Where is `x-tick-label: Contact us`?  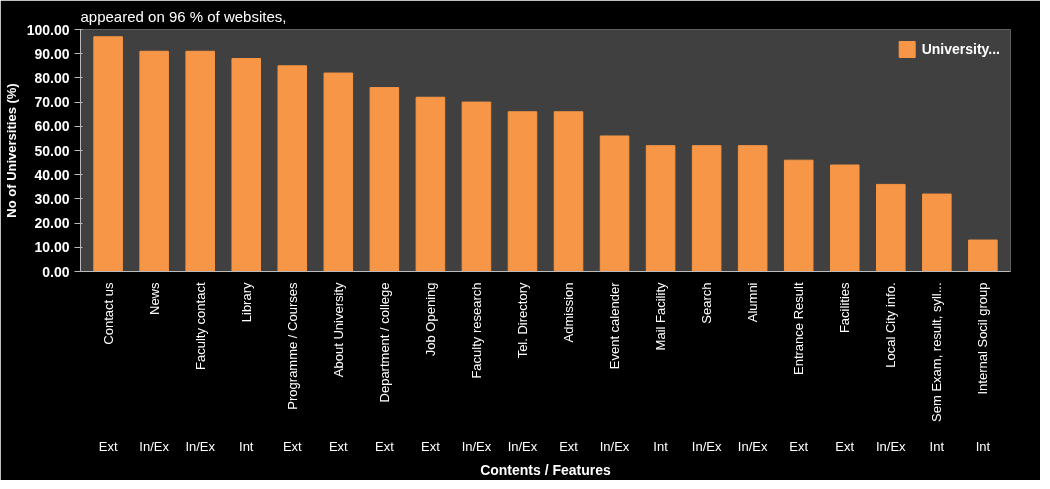 x-tick-label: Contact us is located at coordinates (108, 313).